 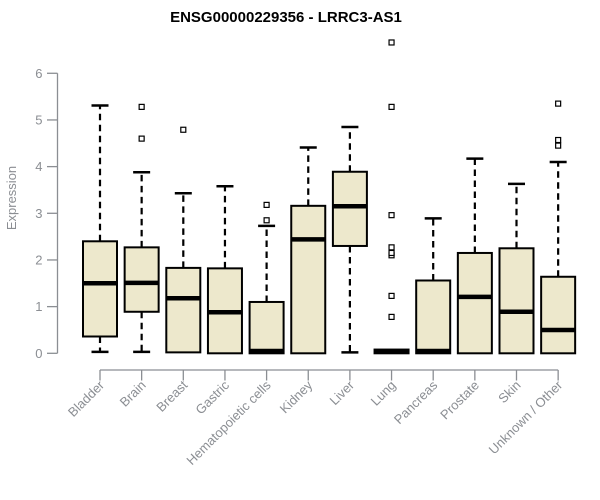 What do you see at coordinates (526, 417) in the screenshot?
I see `x-tick-label: Unknown / Other` at bounding box center [526, 417].